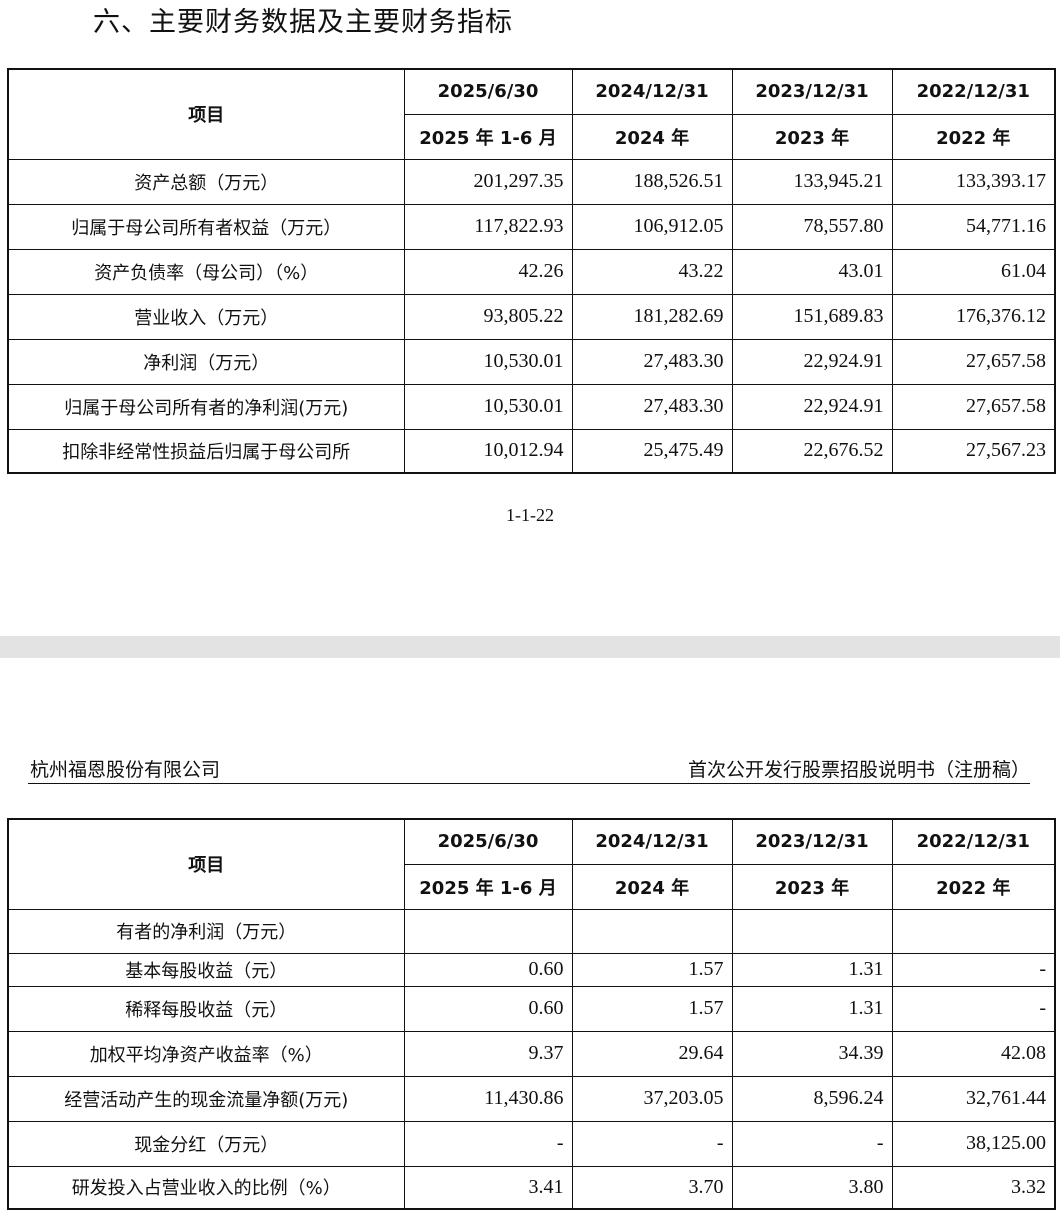  Describe the element at coordinates (812, 451) in the screenshot. I see `value-cell: 22,676.52` at that location.